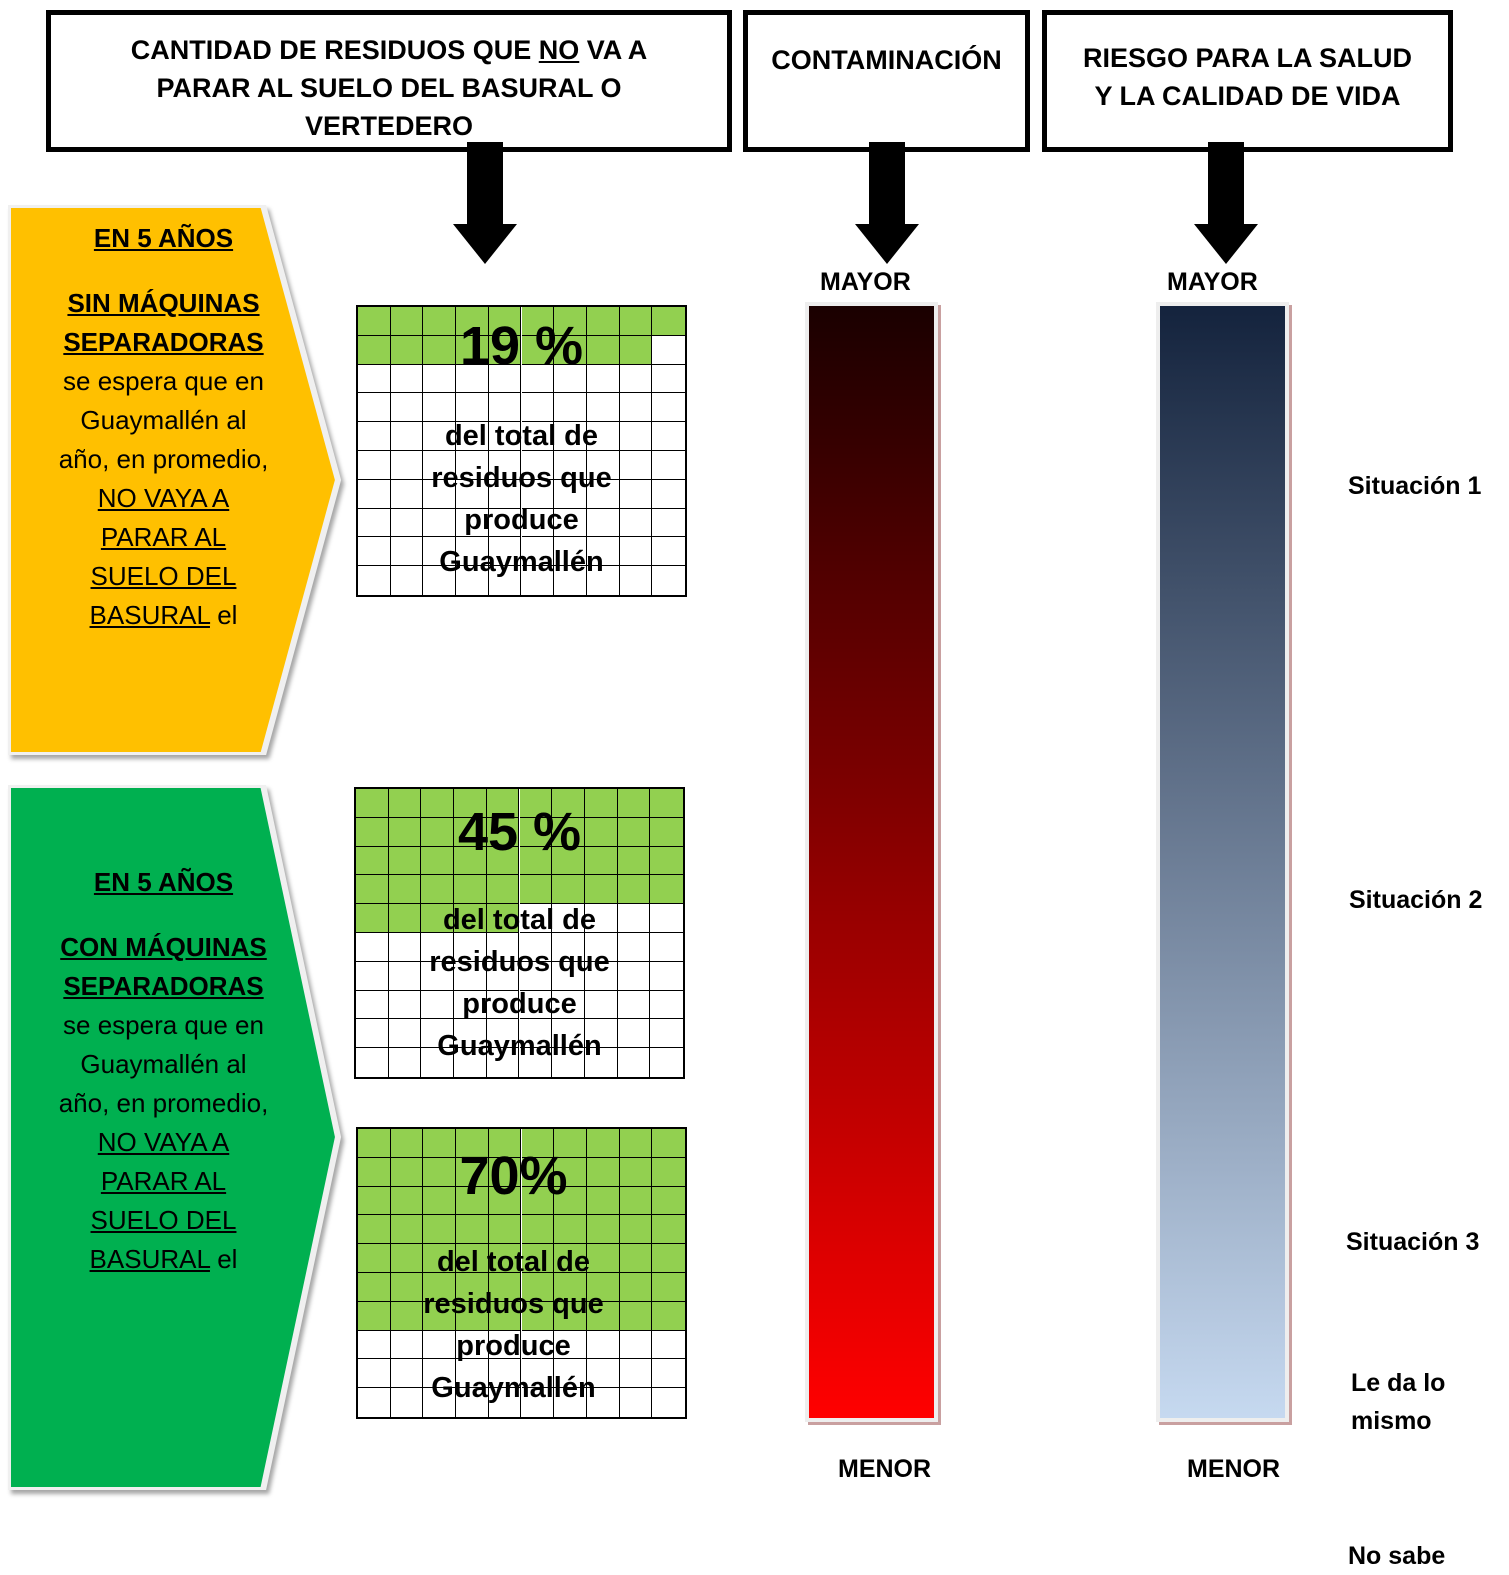 This screenshot has height=1575, width=1509. What do you see at coordinates (885, 1469) in the screenshot?
I see `contamination-bottom-label: MENOR` at bounding box center [885, 1469].